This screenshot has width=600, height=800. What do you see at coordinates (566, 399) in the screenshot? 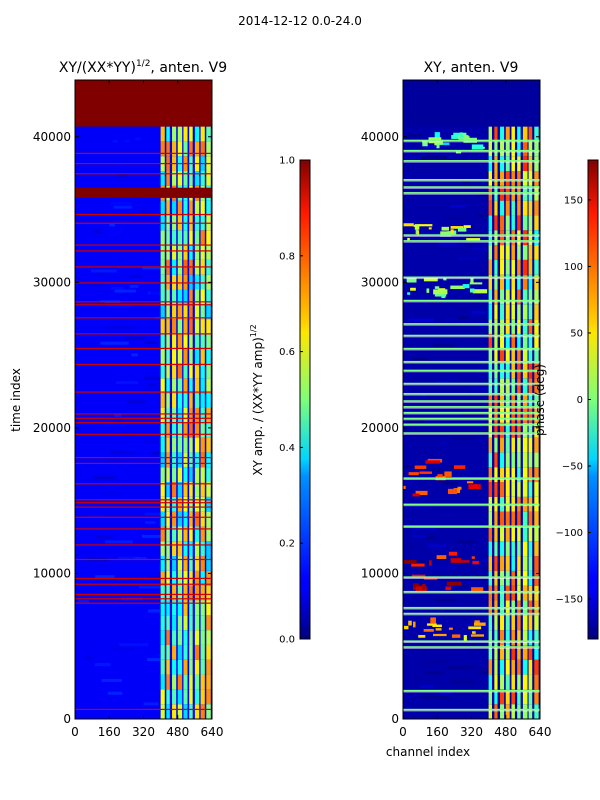
I see `phase-colorbar: −150 −100 −50 0 50 100 150 phase (deg)` at bounding box center [566, 399].